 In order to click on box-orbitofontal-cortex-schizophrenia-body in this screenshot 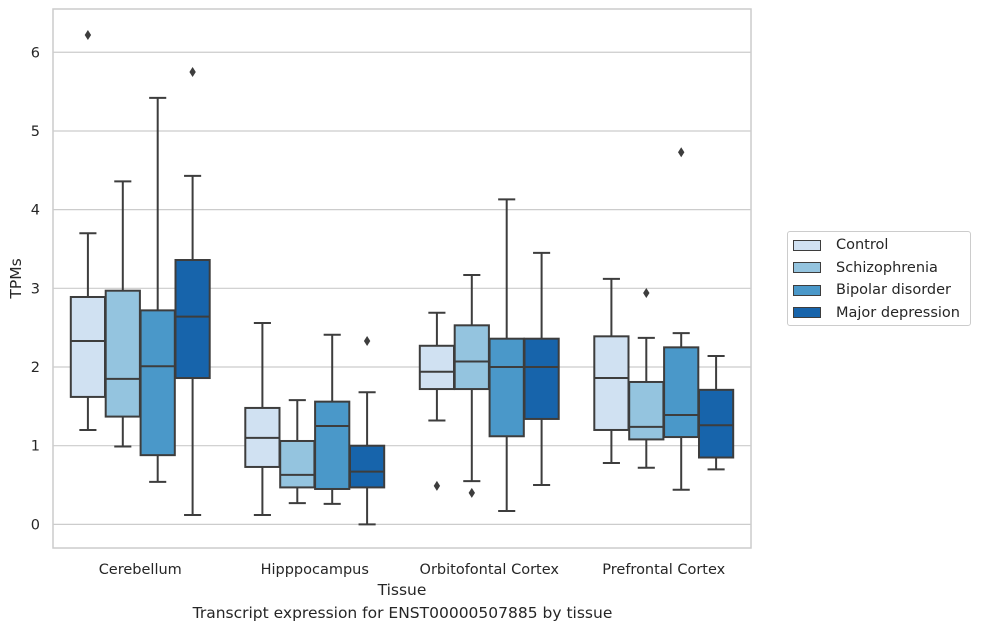, I will do `click(471, 357)`.